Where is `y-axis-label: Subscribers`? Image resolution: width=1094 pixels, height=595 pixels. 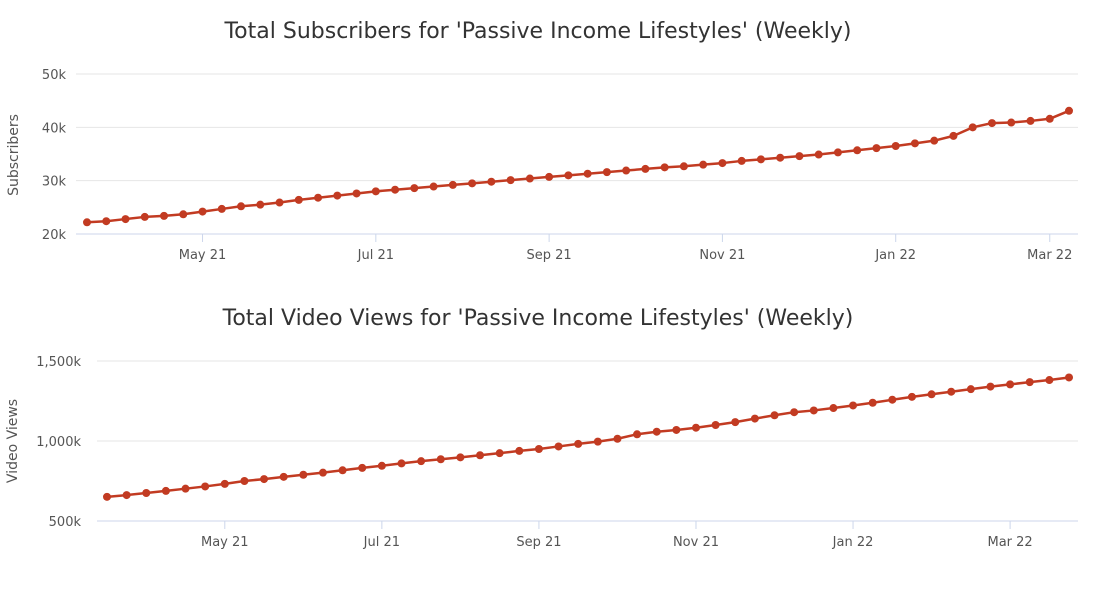 y-axis-label: Subscribers is located at coordinates (14, 155).